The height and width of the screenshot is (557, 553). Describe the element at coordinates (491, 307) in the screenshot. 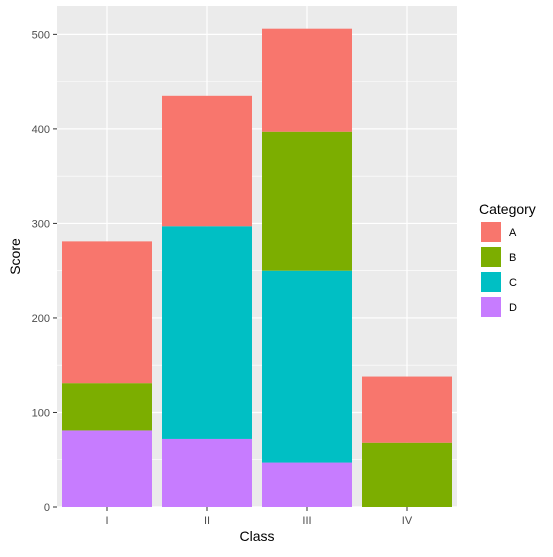

I see `legend-key-D` at that location.